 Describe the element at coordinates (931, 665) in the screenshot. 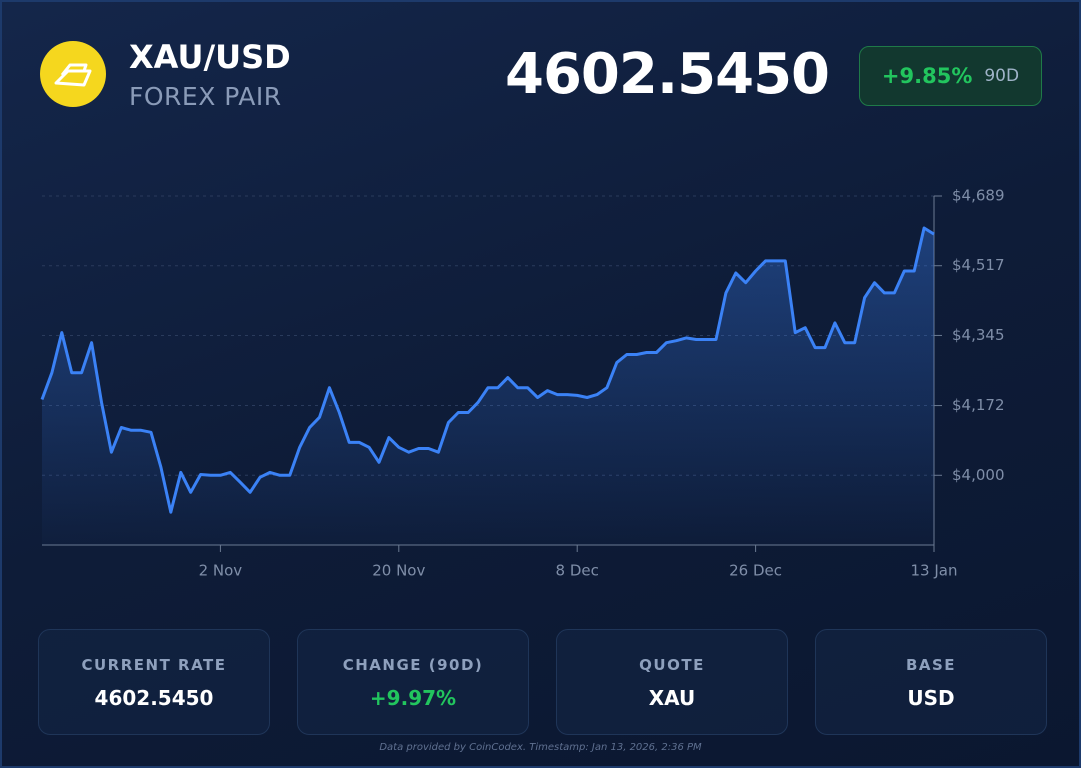

I see `stat-label: BASE` at that location.